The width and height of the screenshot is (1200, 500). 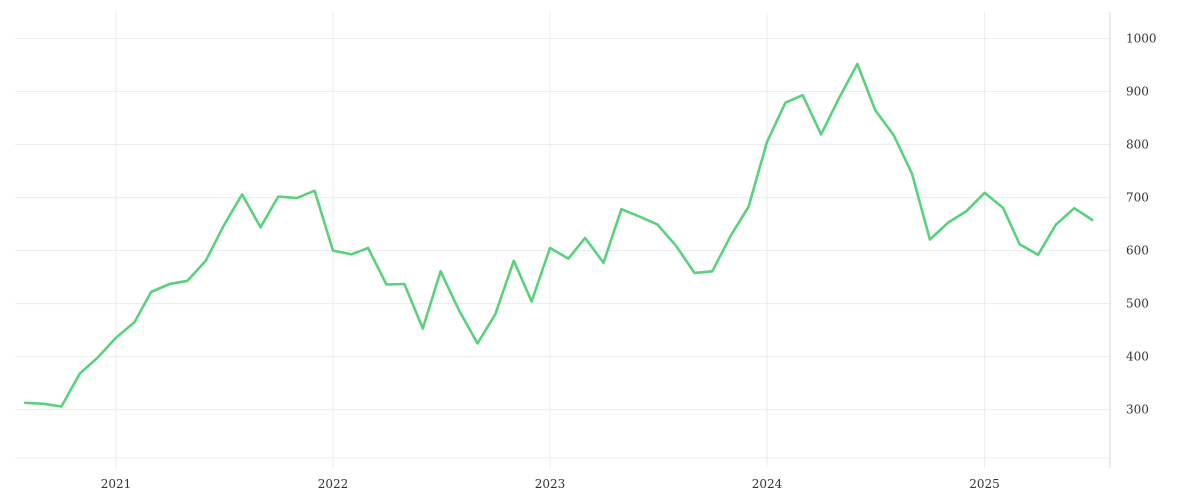 What do you see at coordinates (1141, 224) in the screenshot?
I see `y-axis-tick-labels: 300 400 500 600 700 800 900 1000` at bounding box center [1141, 224].